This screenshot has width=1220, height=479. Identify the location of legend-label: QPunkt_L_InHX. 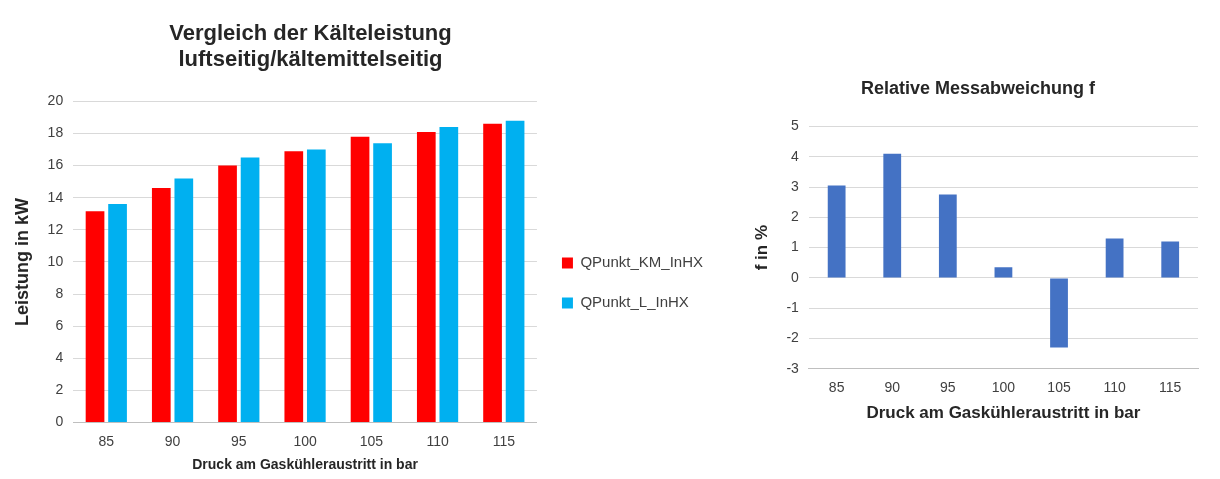
(634, 302).